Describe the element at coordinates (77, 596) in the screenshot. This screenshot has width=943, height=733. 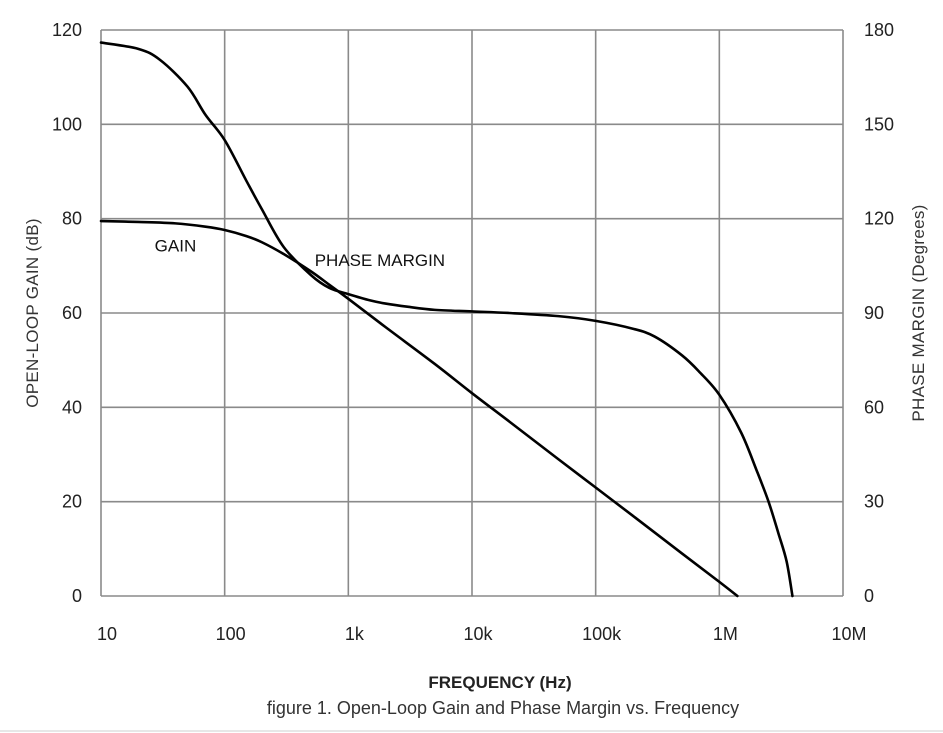
I see `y-tick-label: 0` at that location.